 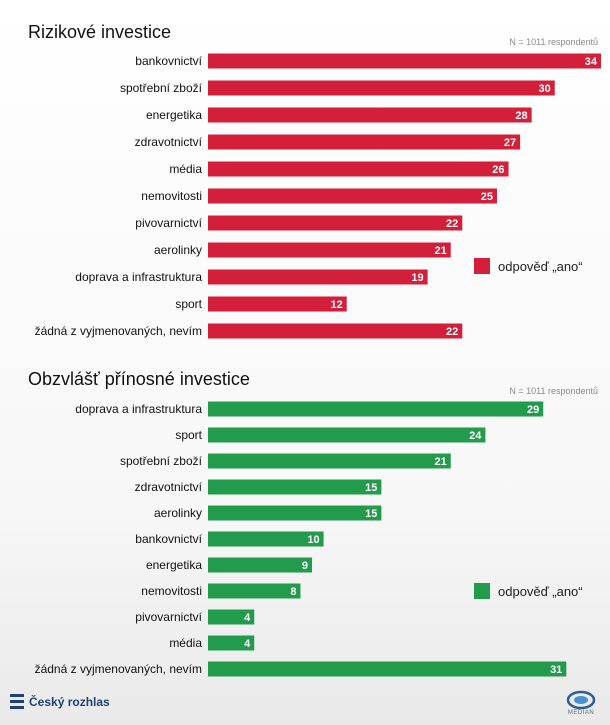 I want to click on bar-value-label: 8, so click(x=293, y=592).